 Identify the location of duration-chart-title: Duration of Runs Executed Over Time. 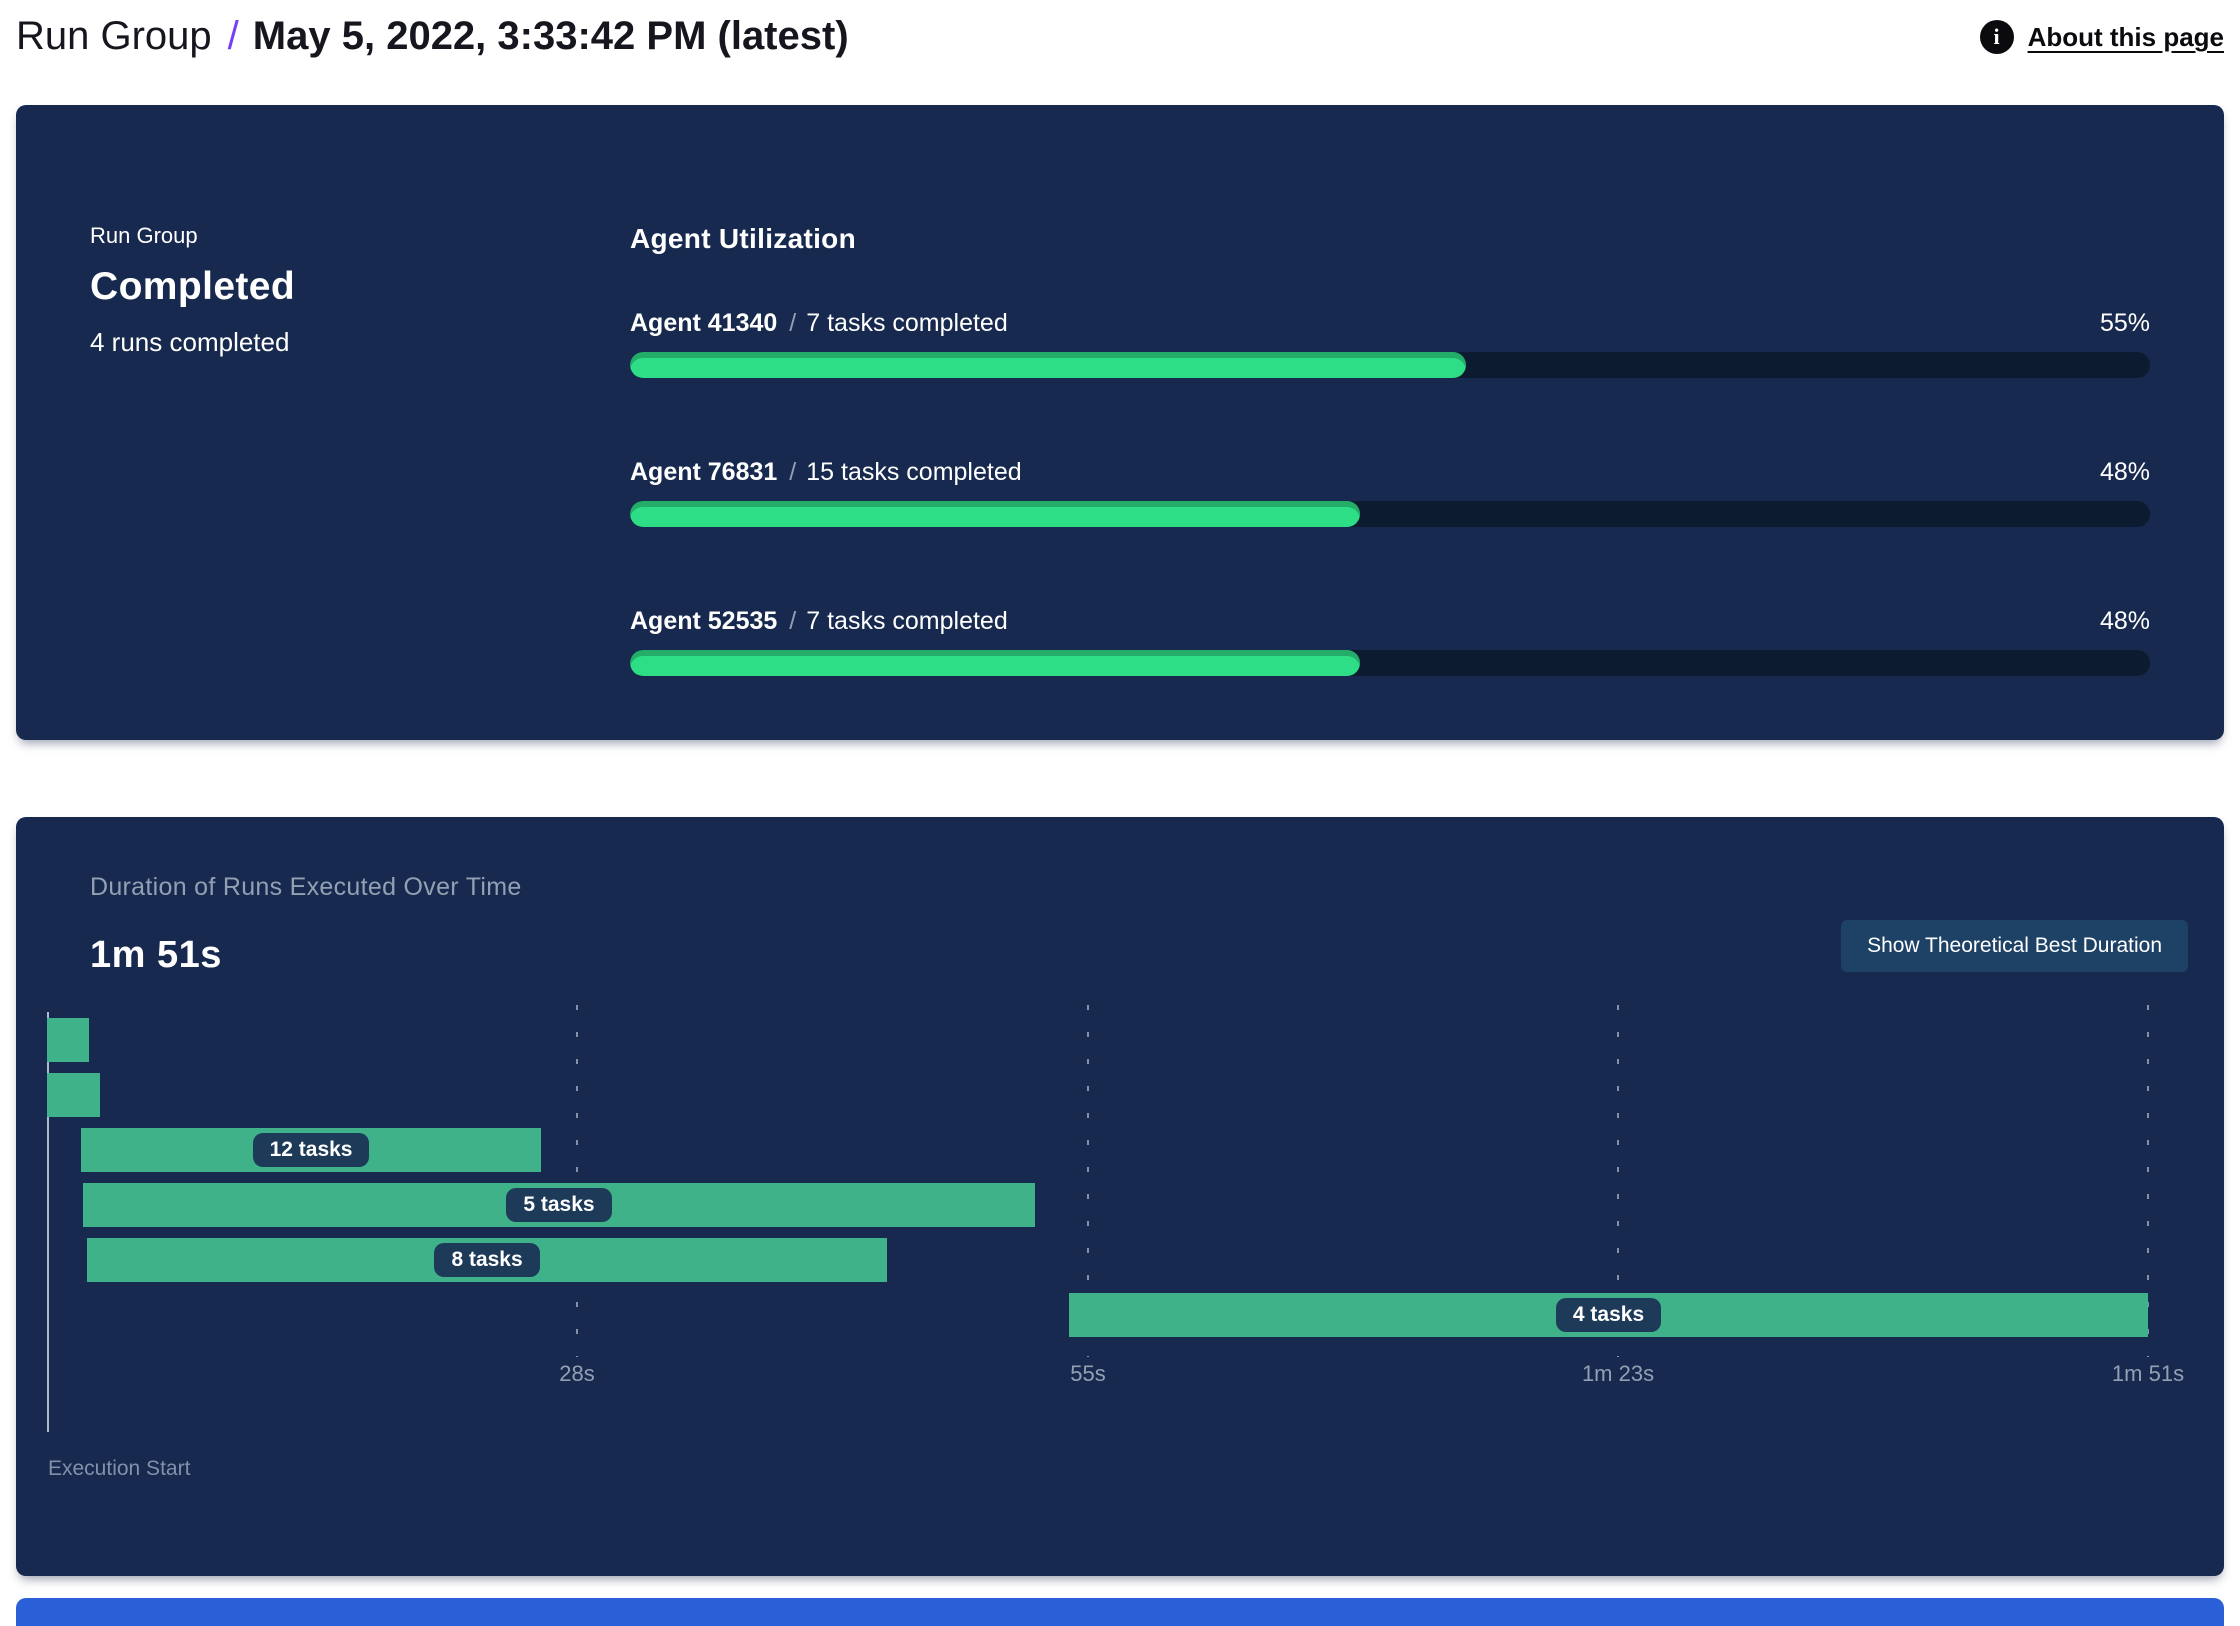
(306, 887).